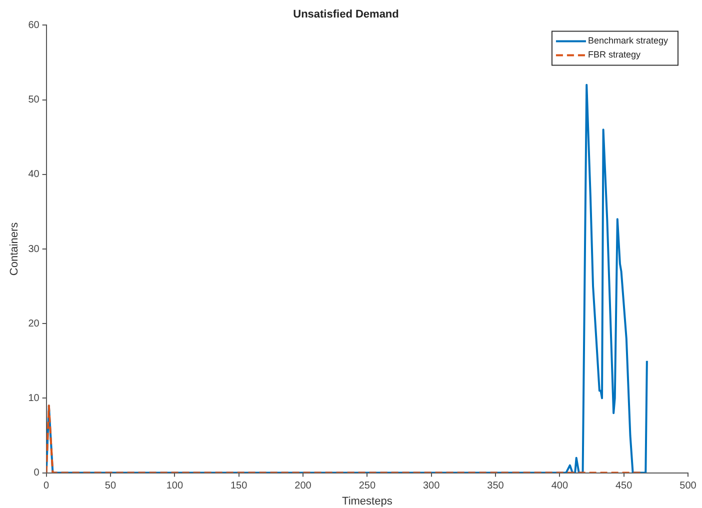  What do you see at coordinates (367, 486) in the screenshot?
I see `x-tick-label: 250` at bounding box center [367, 486].